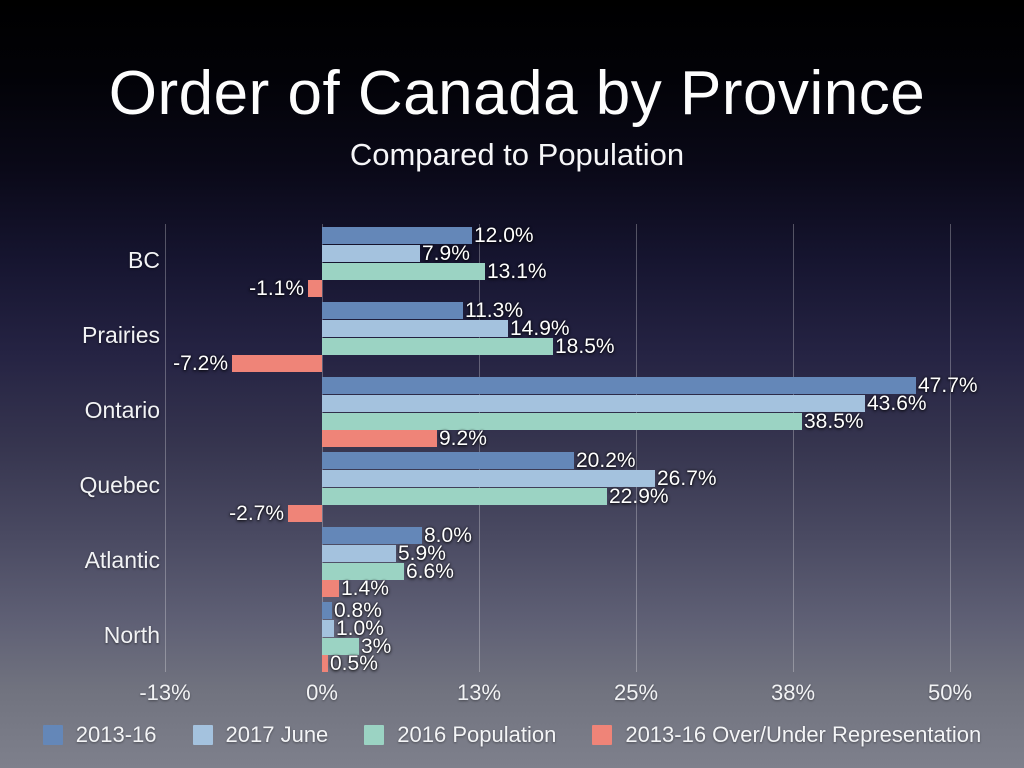  What do you see at coordinates (371, 253) in the screenshot?
I see `bar-bc-series2` at bounding box center [371, 253].